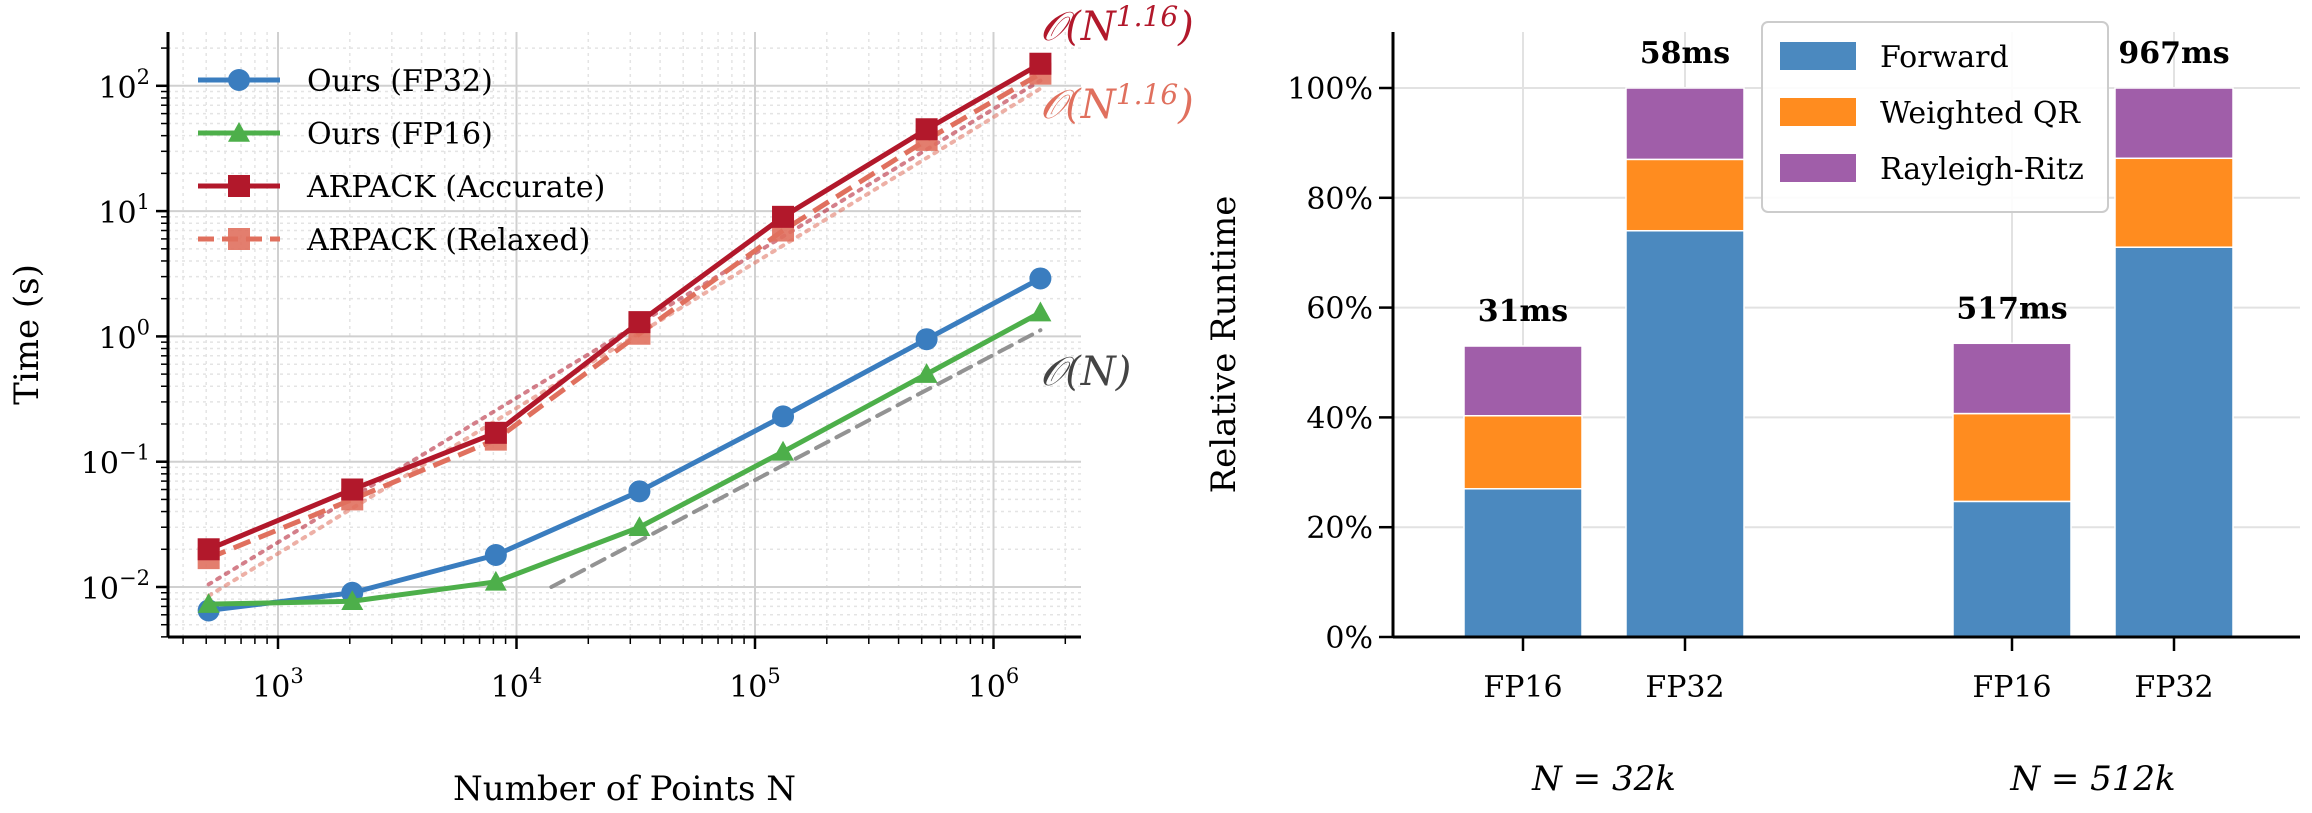 This screenshot has width=2312, height=813. What do you see at coordinates (624, 789) in the screenshot?
I see `x-axis-label: Number of Points N` at bounding box center [624, 789].